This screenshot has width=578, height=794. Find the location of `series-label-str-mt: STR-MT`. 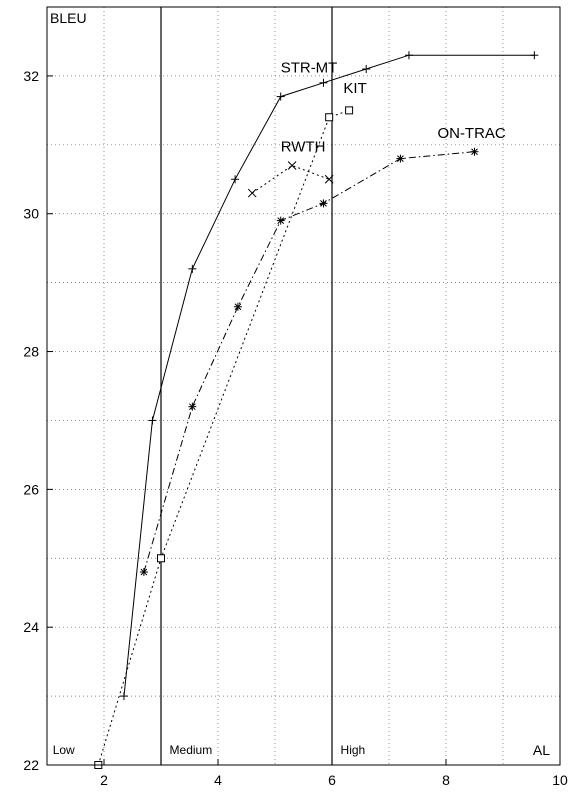

series-label-str-mt: STR-MT is located at coordinates (309, 67).